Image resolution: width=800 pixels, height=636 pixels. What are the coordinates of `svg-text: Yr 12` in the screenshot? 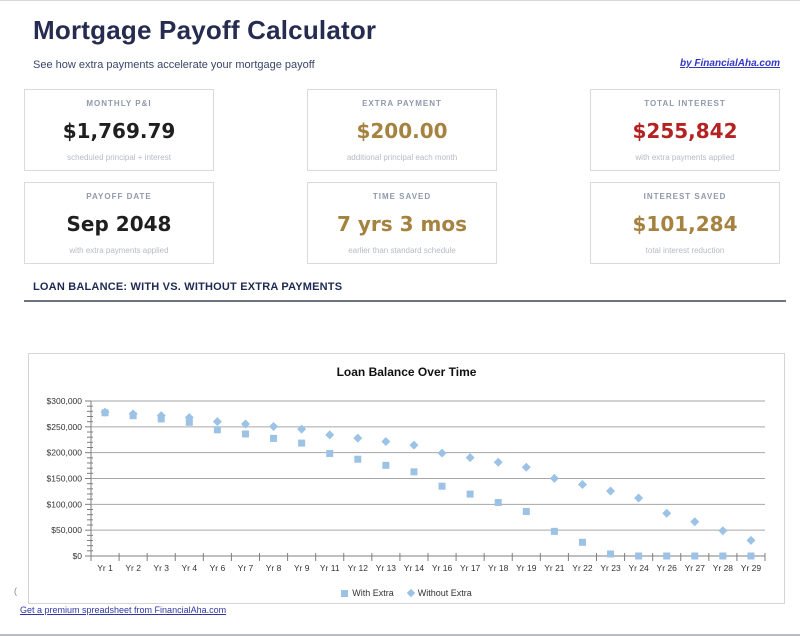 It's located at (358, 568).